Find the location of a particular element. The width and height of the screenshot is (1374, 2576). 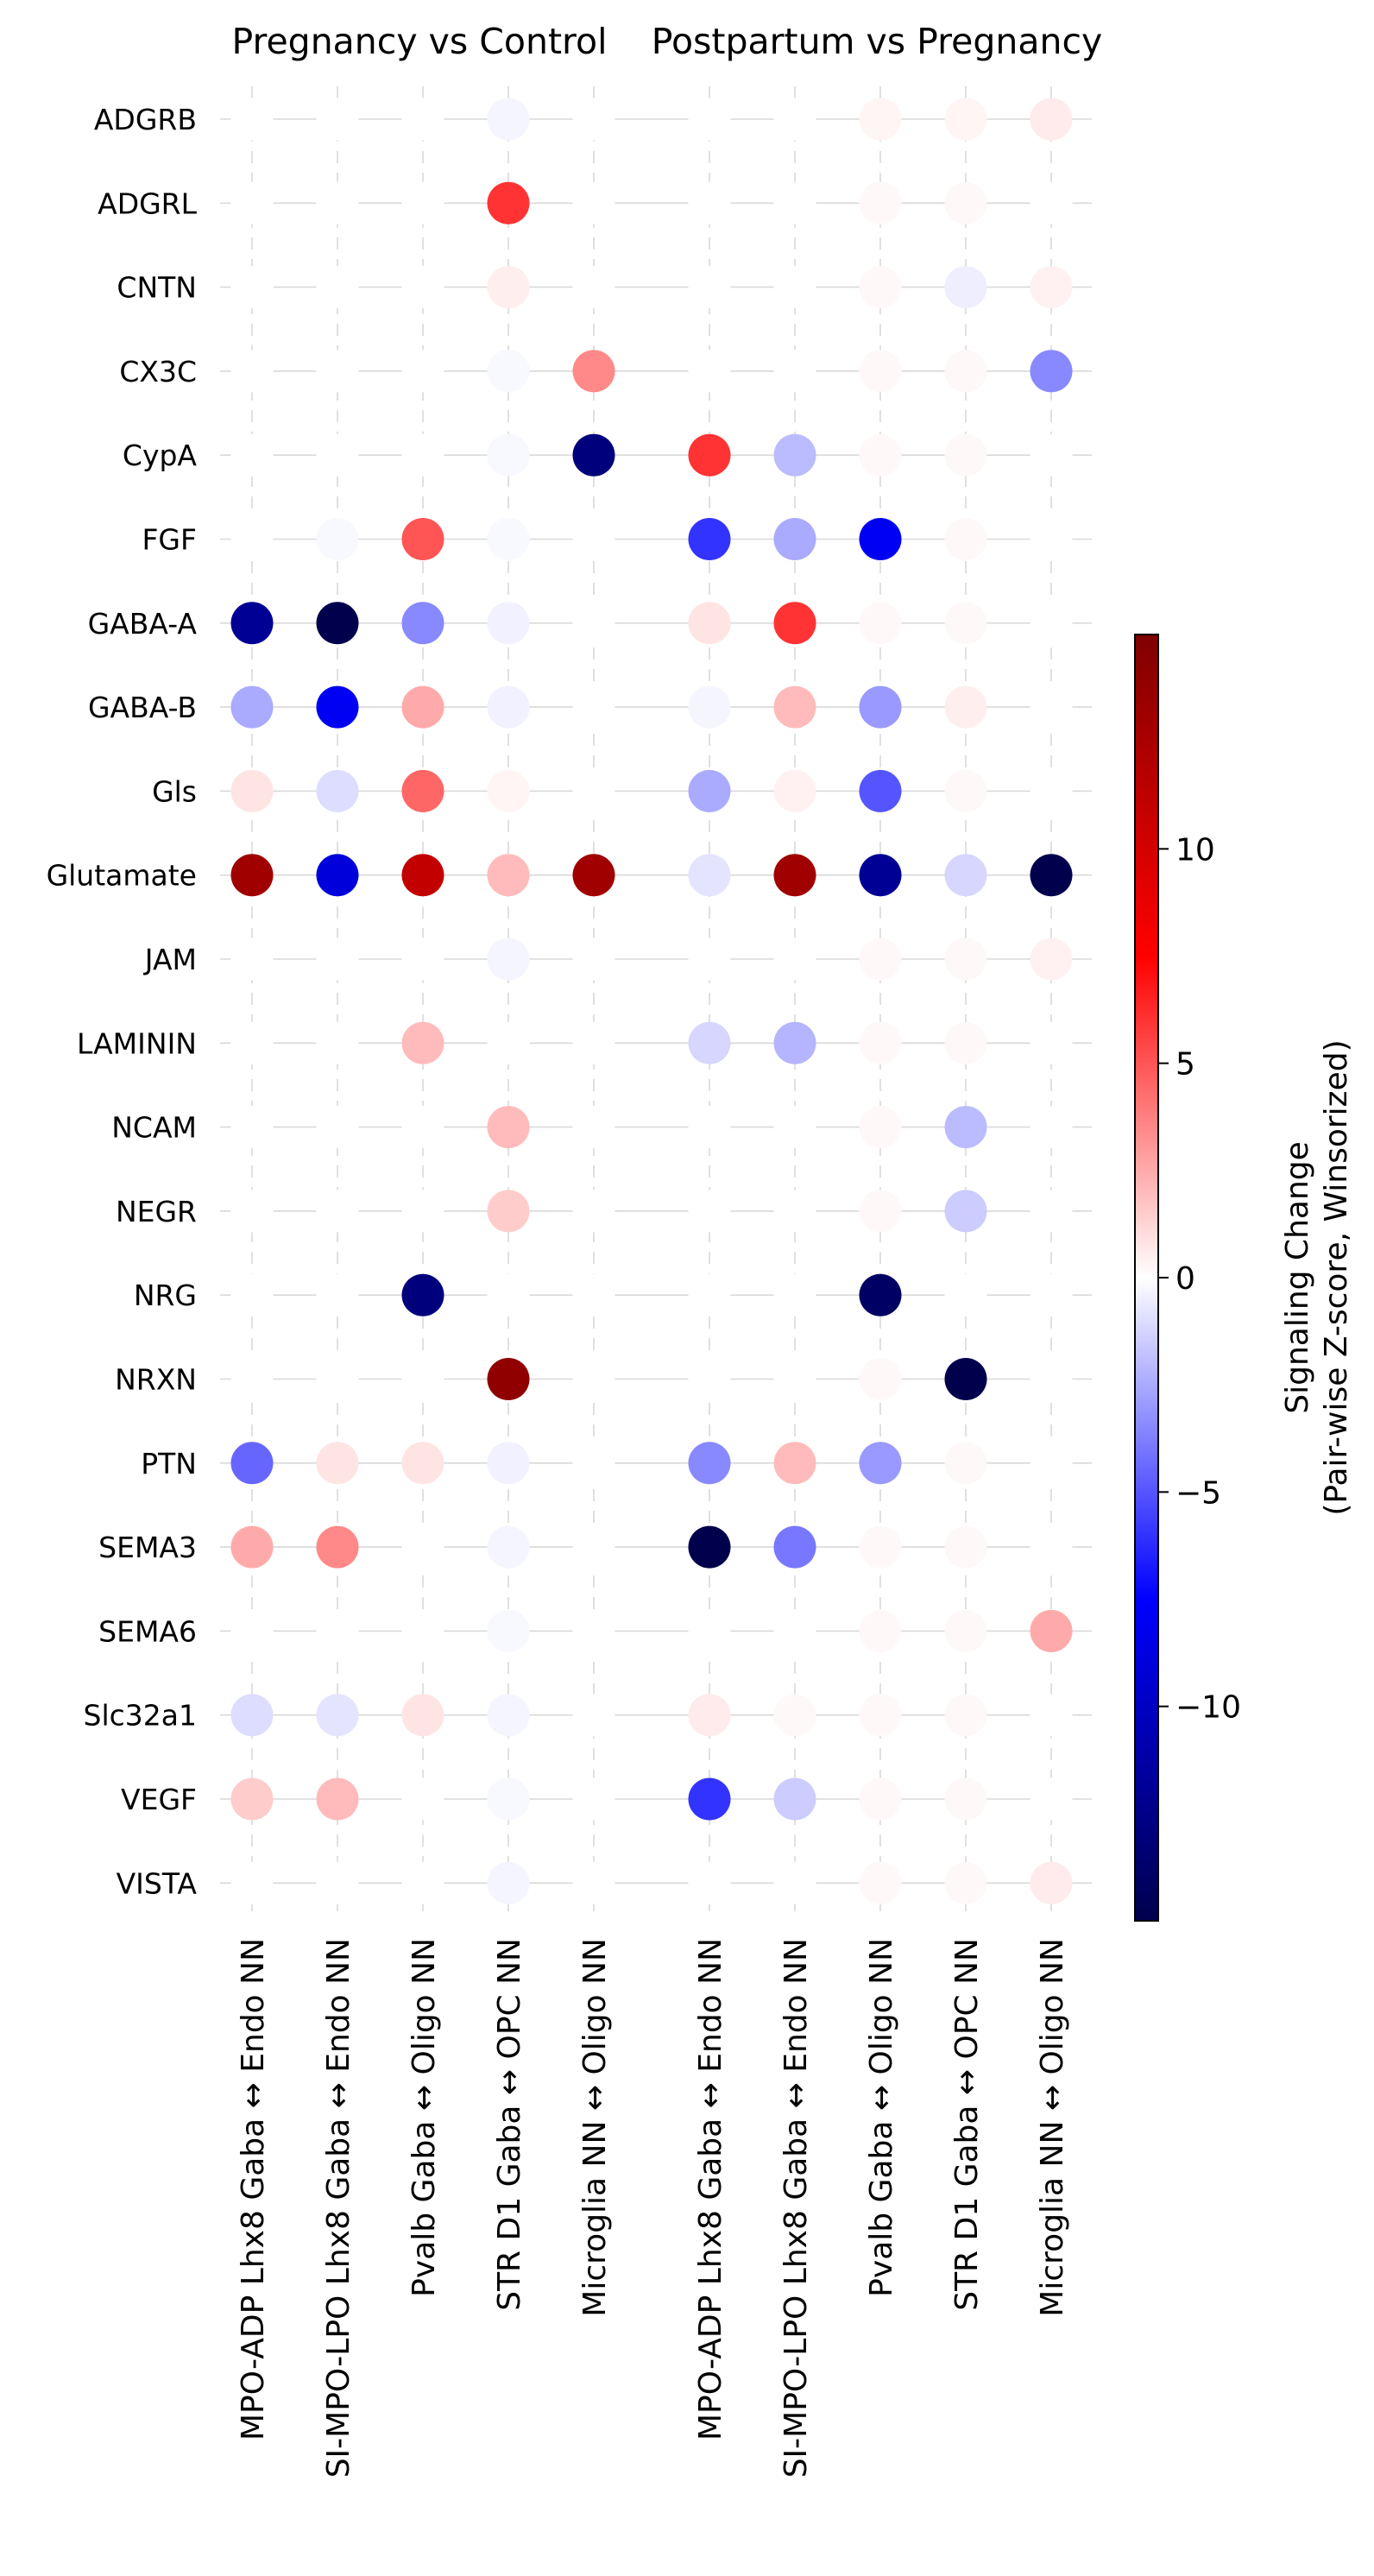

column-label: Microglia NN ↔ Oligo NN is located at coordinates (595, 2127).